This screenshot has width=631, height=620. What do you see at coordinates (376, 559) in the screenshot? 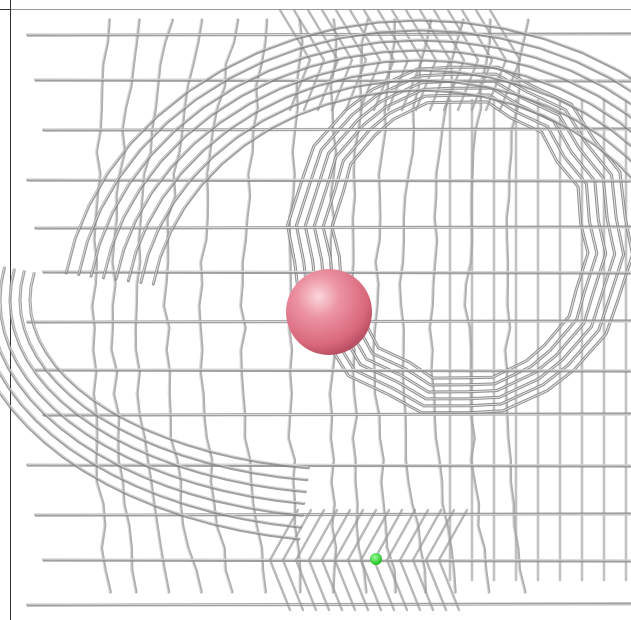
I see `green-marker` at bounding box center [376, 559].